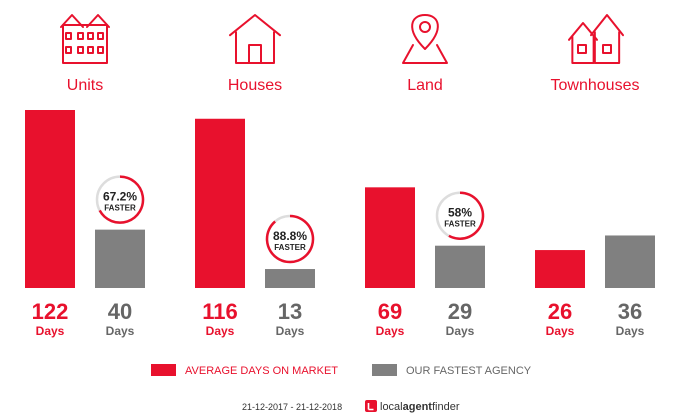 Image resolution: width=700 pixels, height=420 pixels. What do you see at coordinates (85, 39) in the screenshot?
I see `units-building-icon` at bounding box center [85, 39].